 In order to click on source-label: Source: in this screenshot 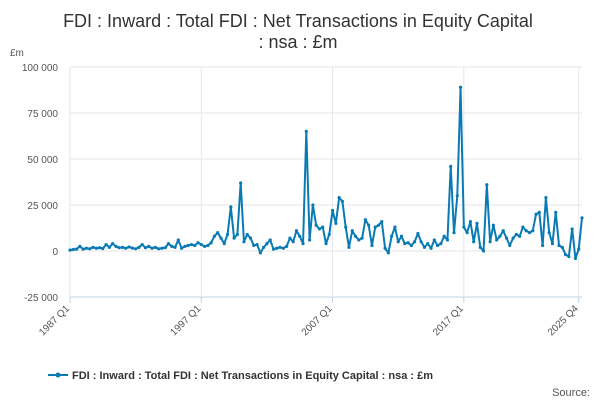, I will do `click(571, 393)`.